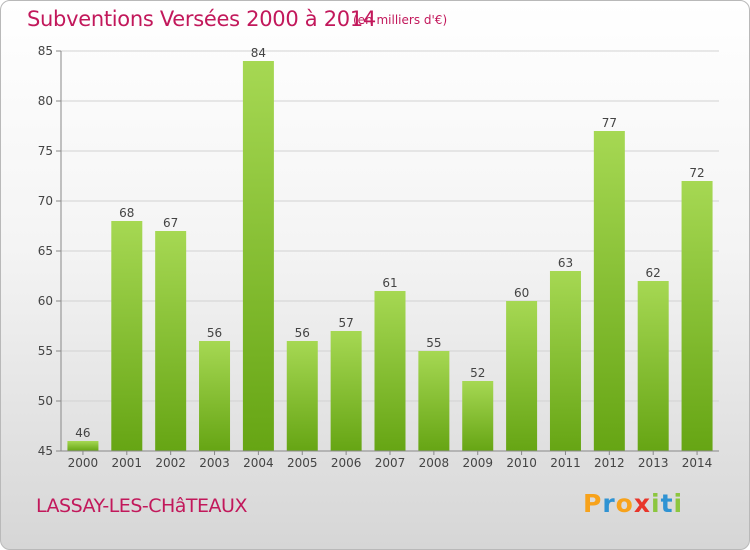 This screenshot has width=750, height=550. I want to click on x-tick-label: 2010, so click(521, 463).